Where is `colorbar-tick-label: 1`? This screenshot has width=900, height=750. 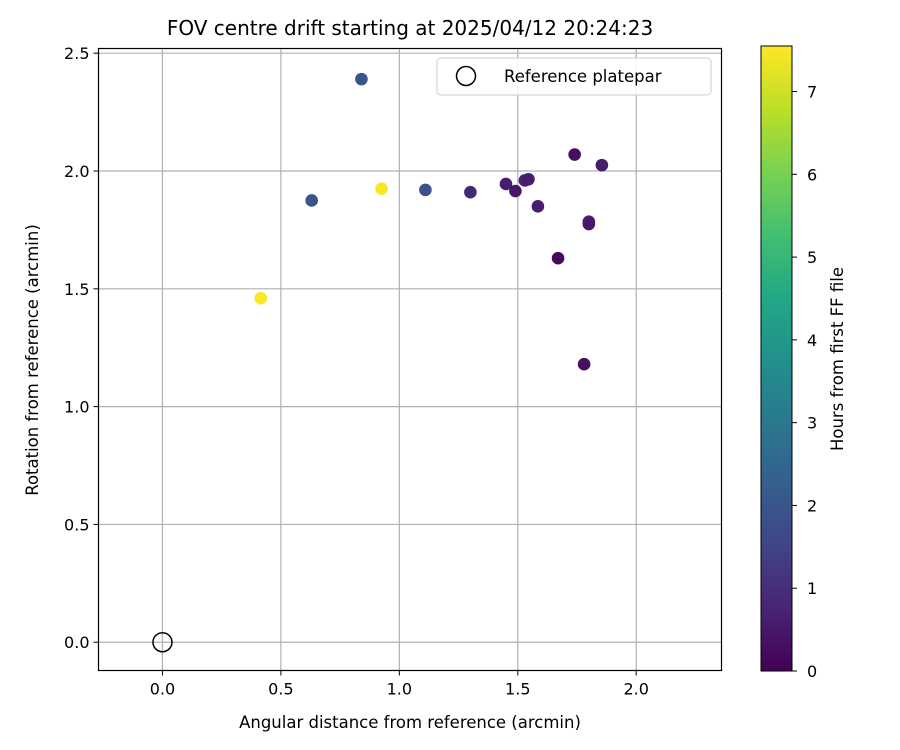 colorbar-tick-label: 1 is located at coordinates (812, 588).